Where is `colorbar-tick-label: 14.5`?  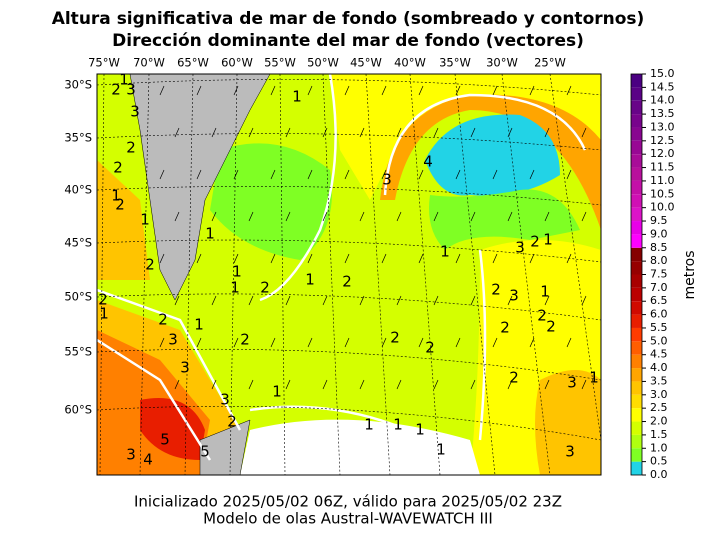 colorbar-tick-label: 14.5 is located at coordinates (662, 86).